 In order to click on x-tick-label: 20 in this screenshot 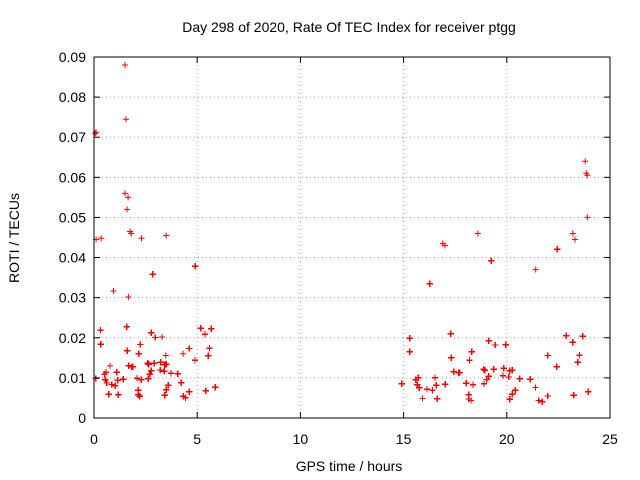, I will do `click(507, 439)`.